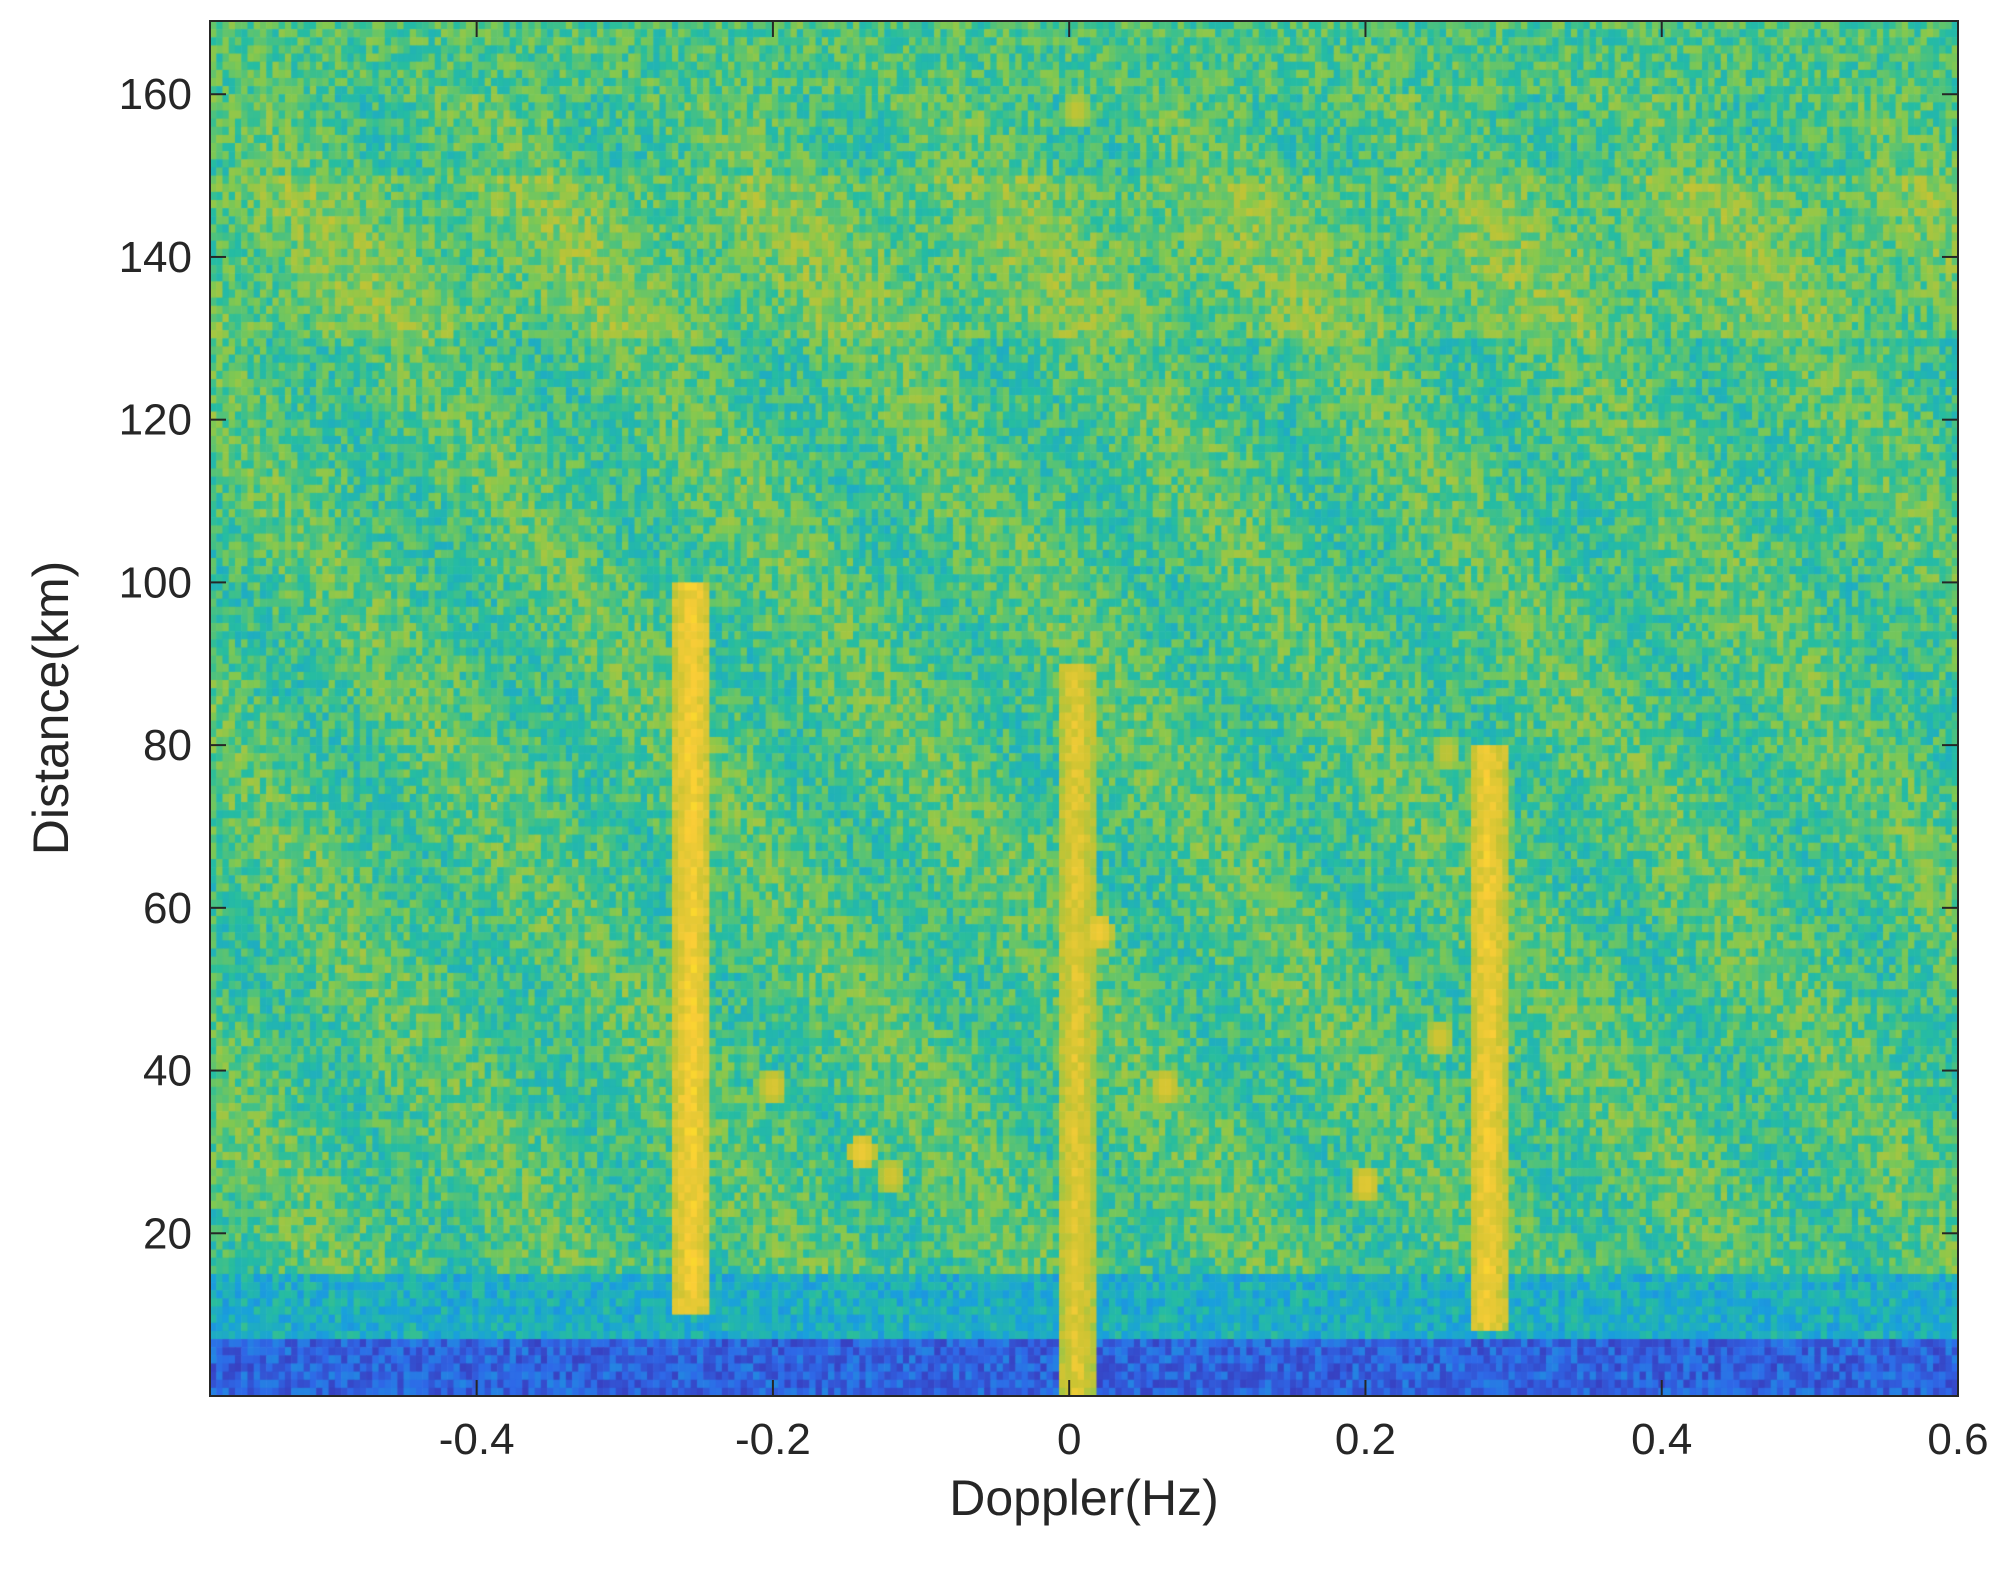 Image resolution: width=2008 pixels, height=1581 pixels. What do you see at coordinates (51, 708) in the screenshot?
I see `y-axis-label: Distance(km)` at bounding box center [51, 708].